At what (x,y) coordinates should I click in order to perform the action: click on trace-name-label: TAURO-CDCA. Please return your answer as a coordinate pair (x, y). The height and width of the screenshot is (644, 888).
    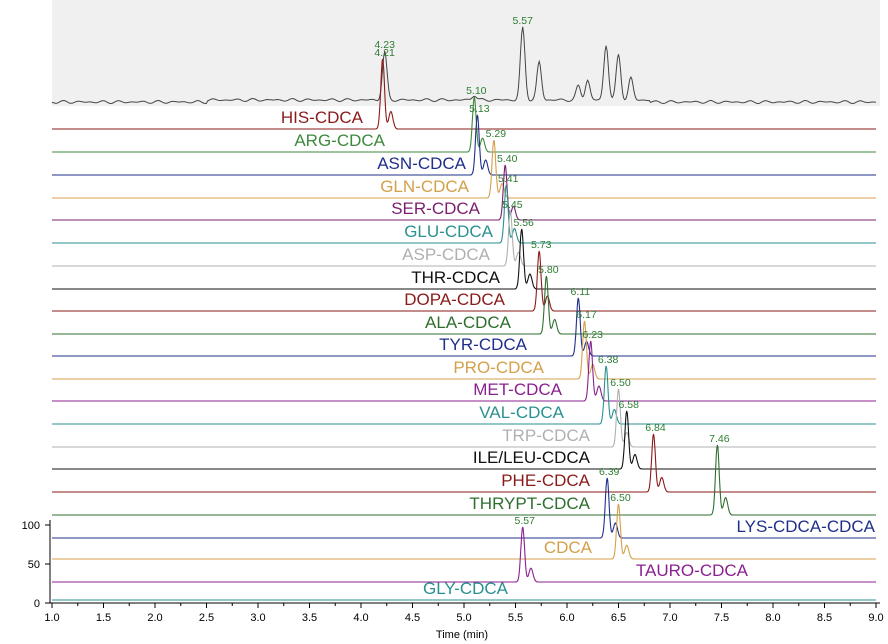
    Looking at the image, I should click on (692, 570).